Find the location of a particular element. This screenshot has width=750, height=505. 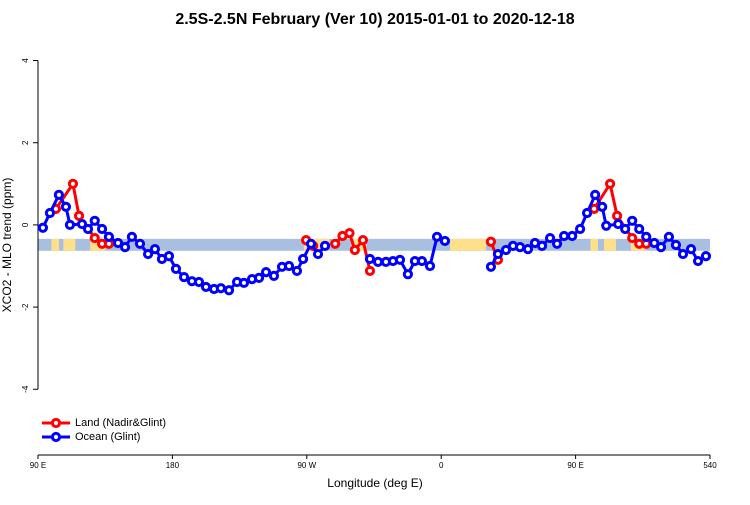

y-tick-label: -2 is located at coordinates (25, 307).